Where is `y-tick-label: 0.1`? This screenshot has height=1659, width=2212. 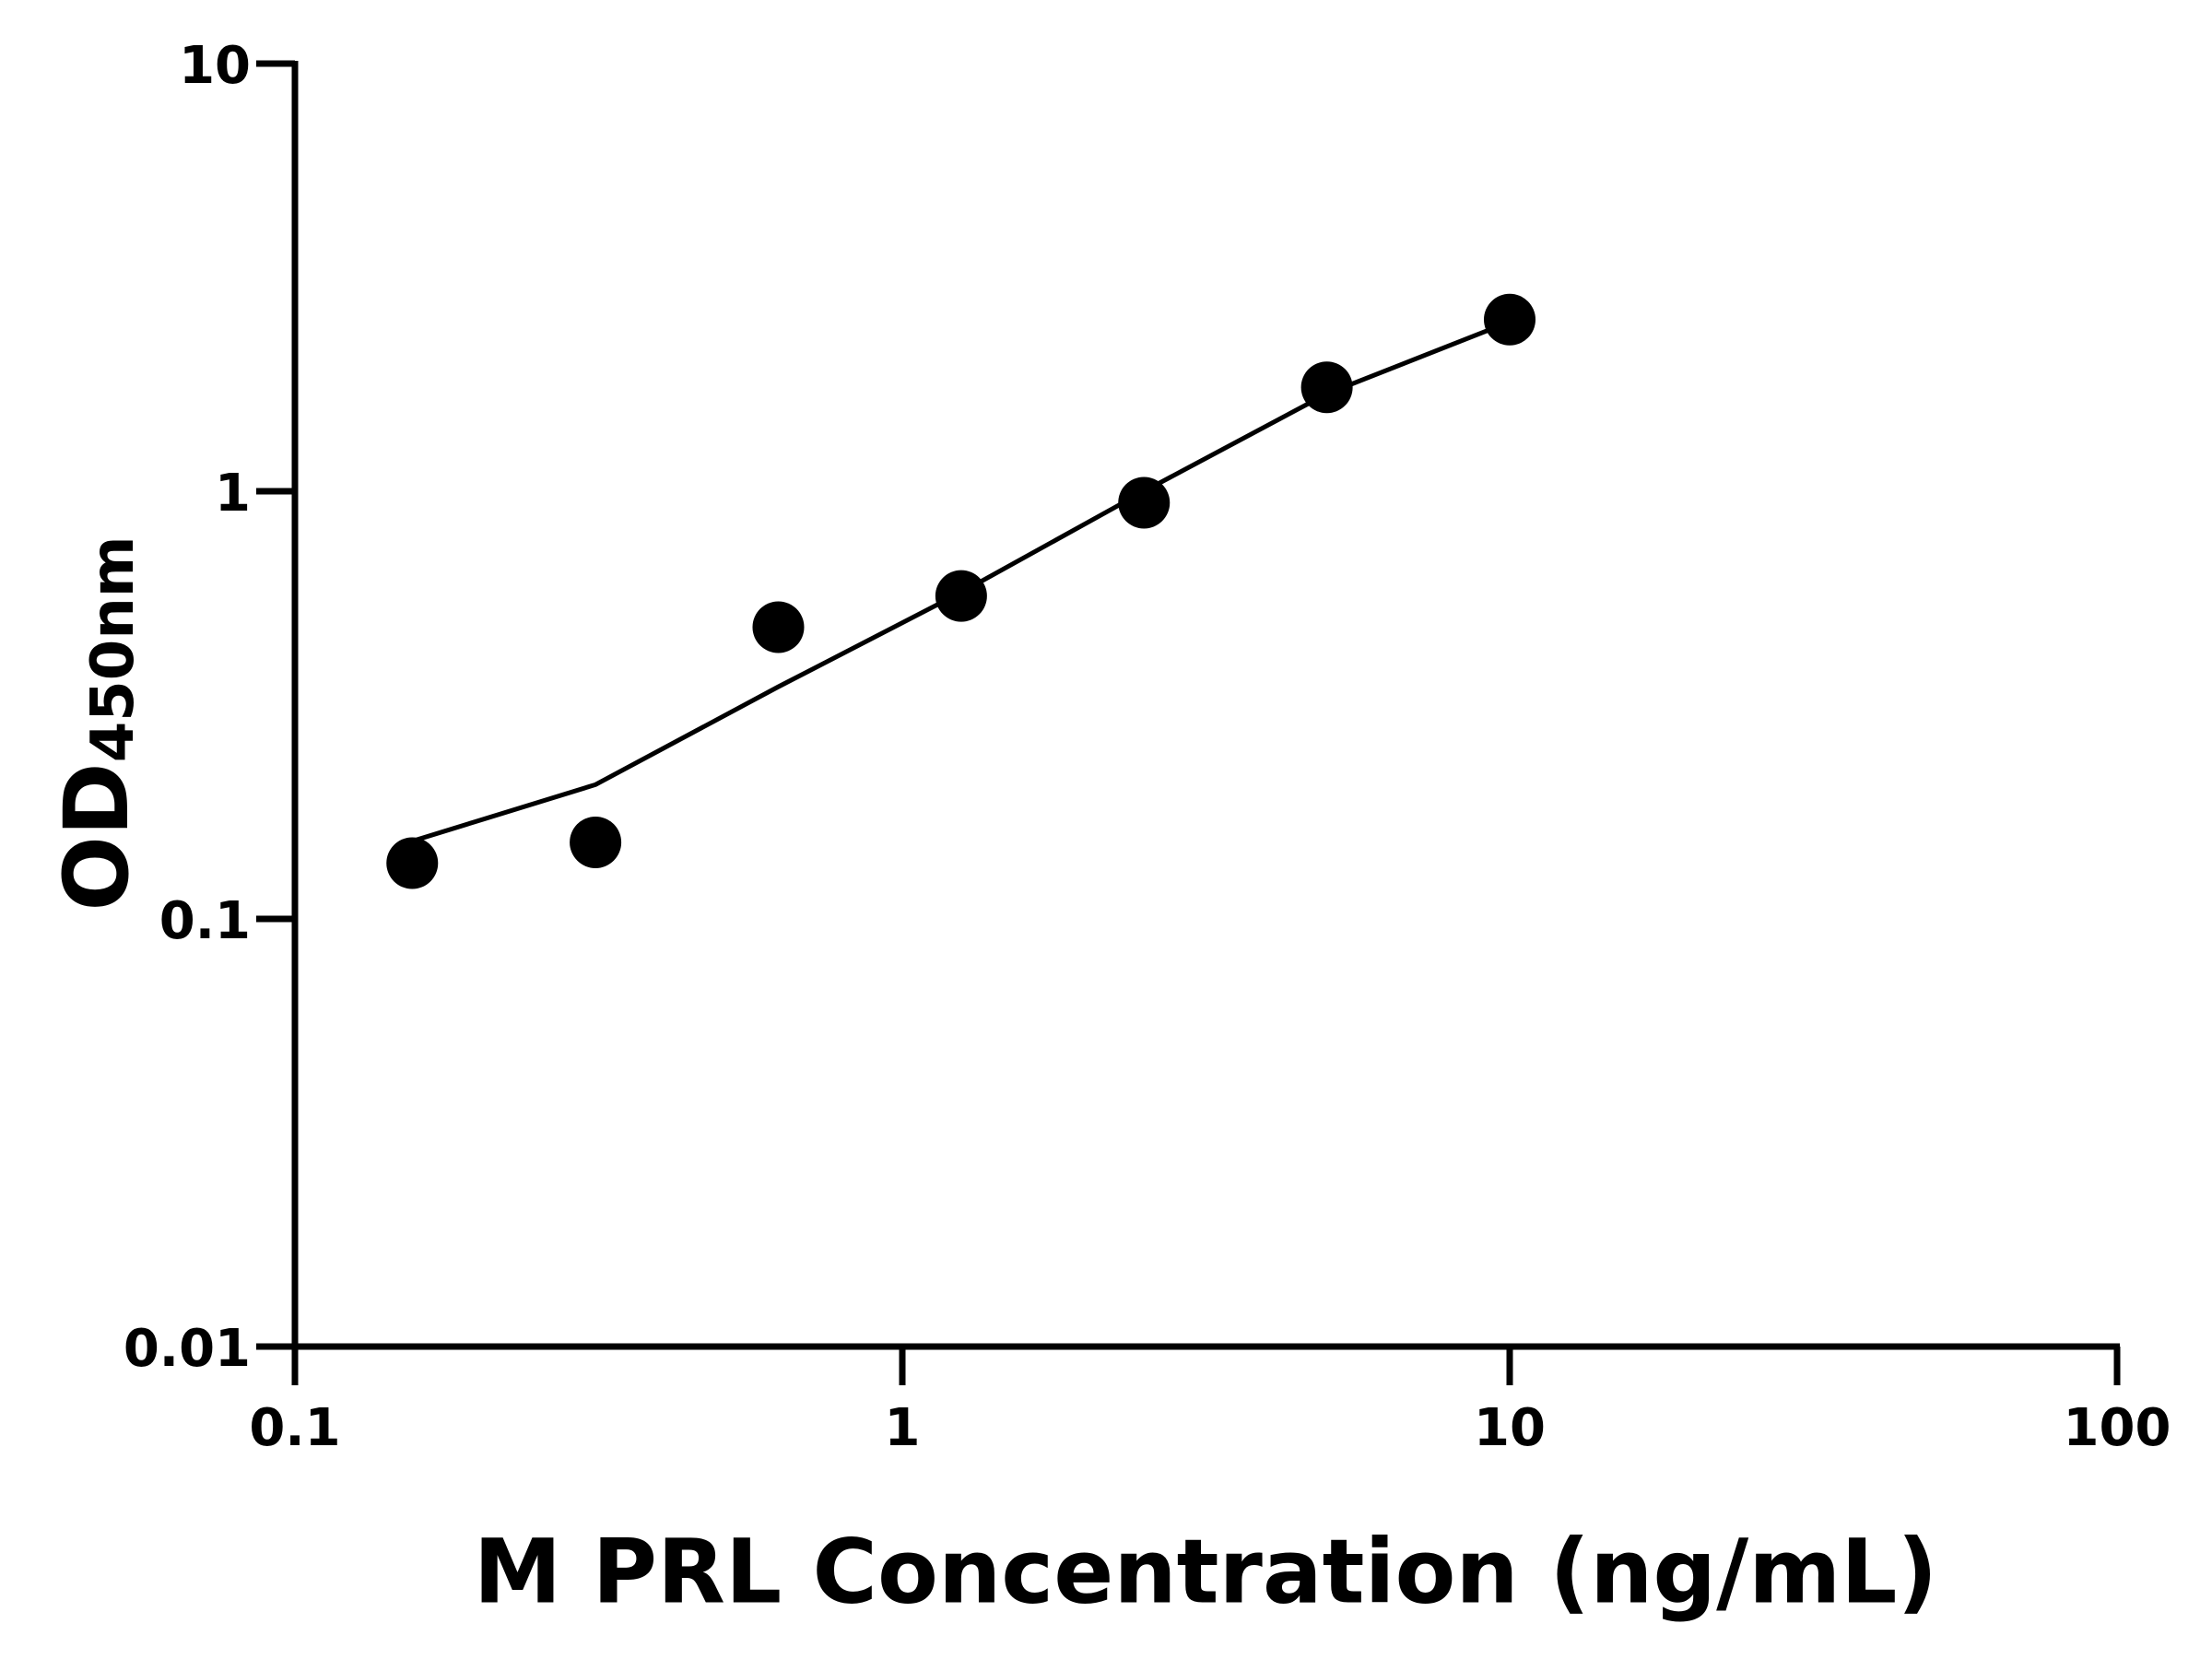 y-tick-label: 0.1 is located at coordinates (205, 921).